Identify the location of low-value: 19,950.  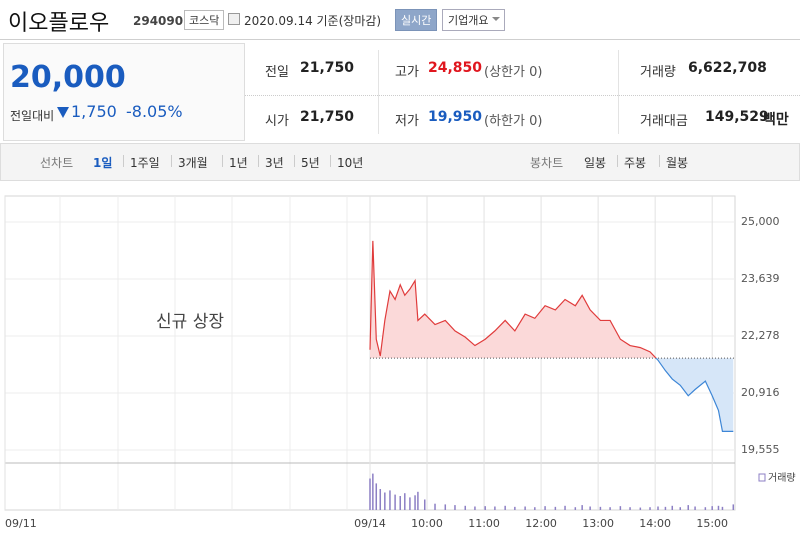
(455, 117).